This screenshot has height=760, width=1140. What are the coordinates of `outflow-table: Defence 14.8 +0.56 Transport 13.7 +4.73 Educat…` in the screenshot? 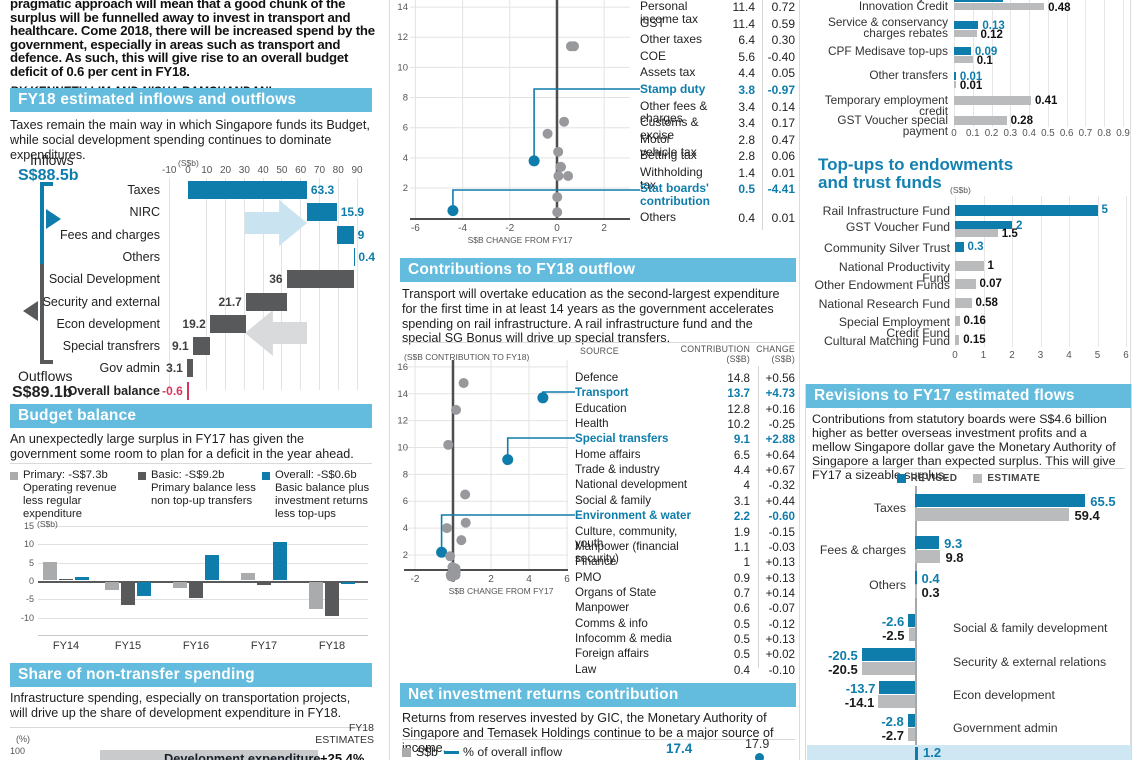 It's located at (685, 517).